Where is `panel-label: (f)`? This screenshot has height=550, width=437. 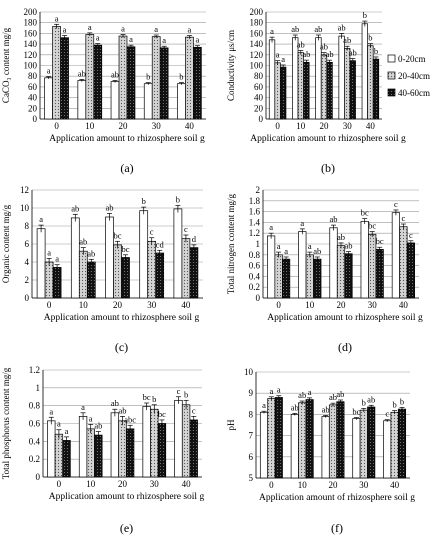
panel-label: (f) is located at coordinates (337, 528).